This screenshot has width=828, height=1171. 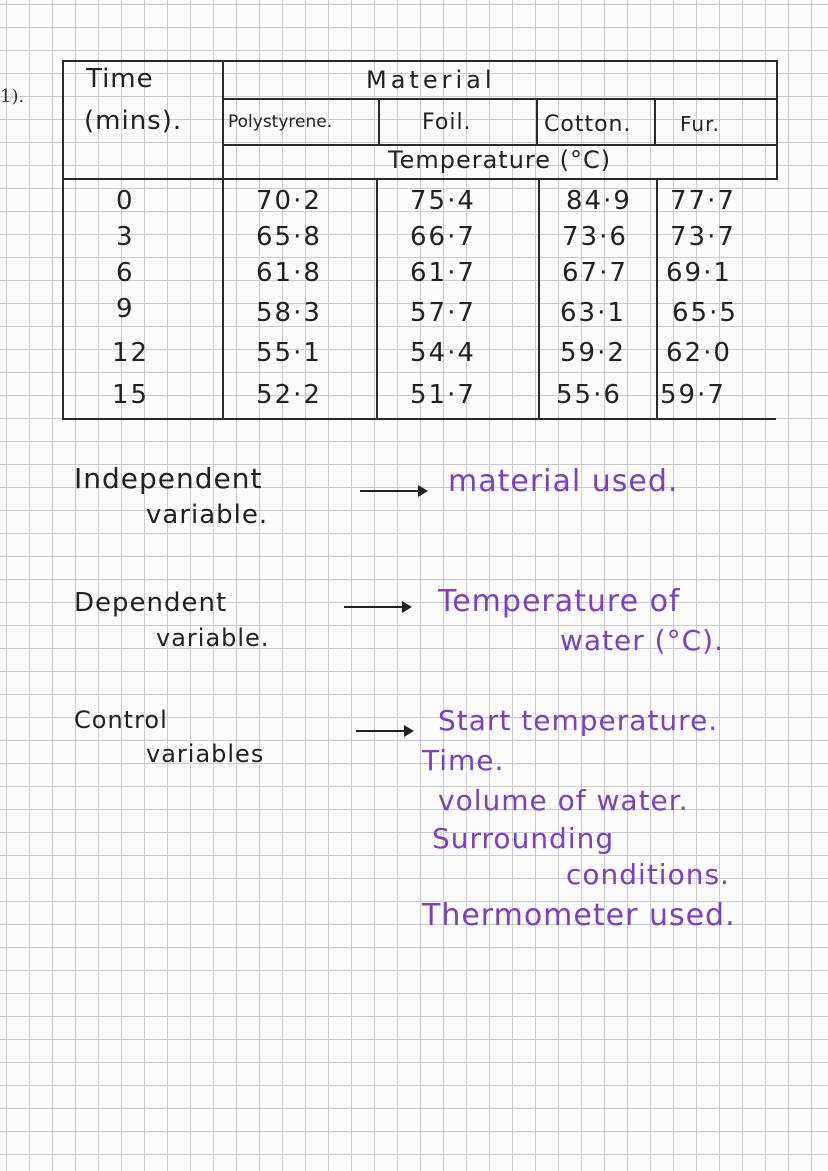 I want to click on control-value: volume of water., so click(x=563, y=800).